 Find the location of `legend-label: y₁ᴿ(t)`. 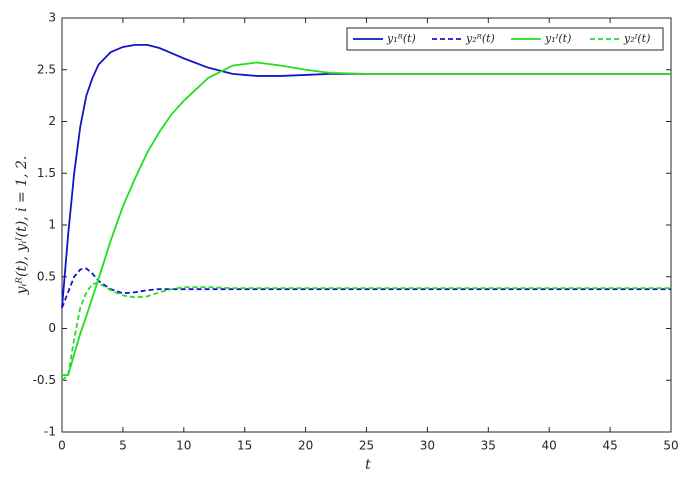

legend-label: y₁ᴿ(t) is located at coordinates (401, 38).